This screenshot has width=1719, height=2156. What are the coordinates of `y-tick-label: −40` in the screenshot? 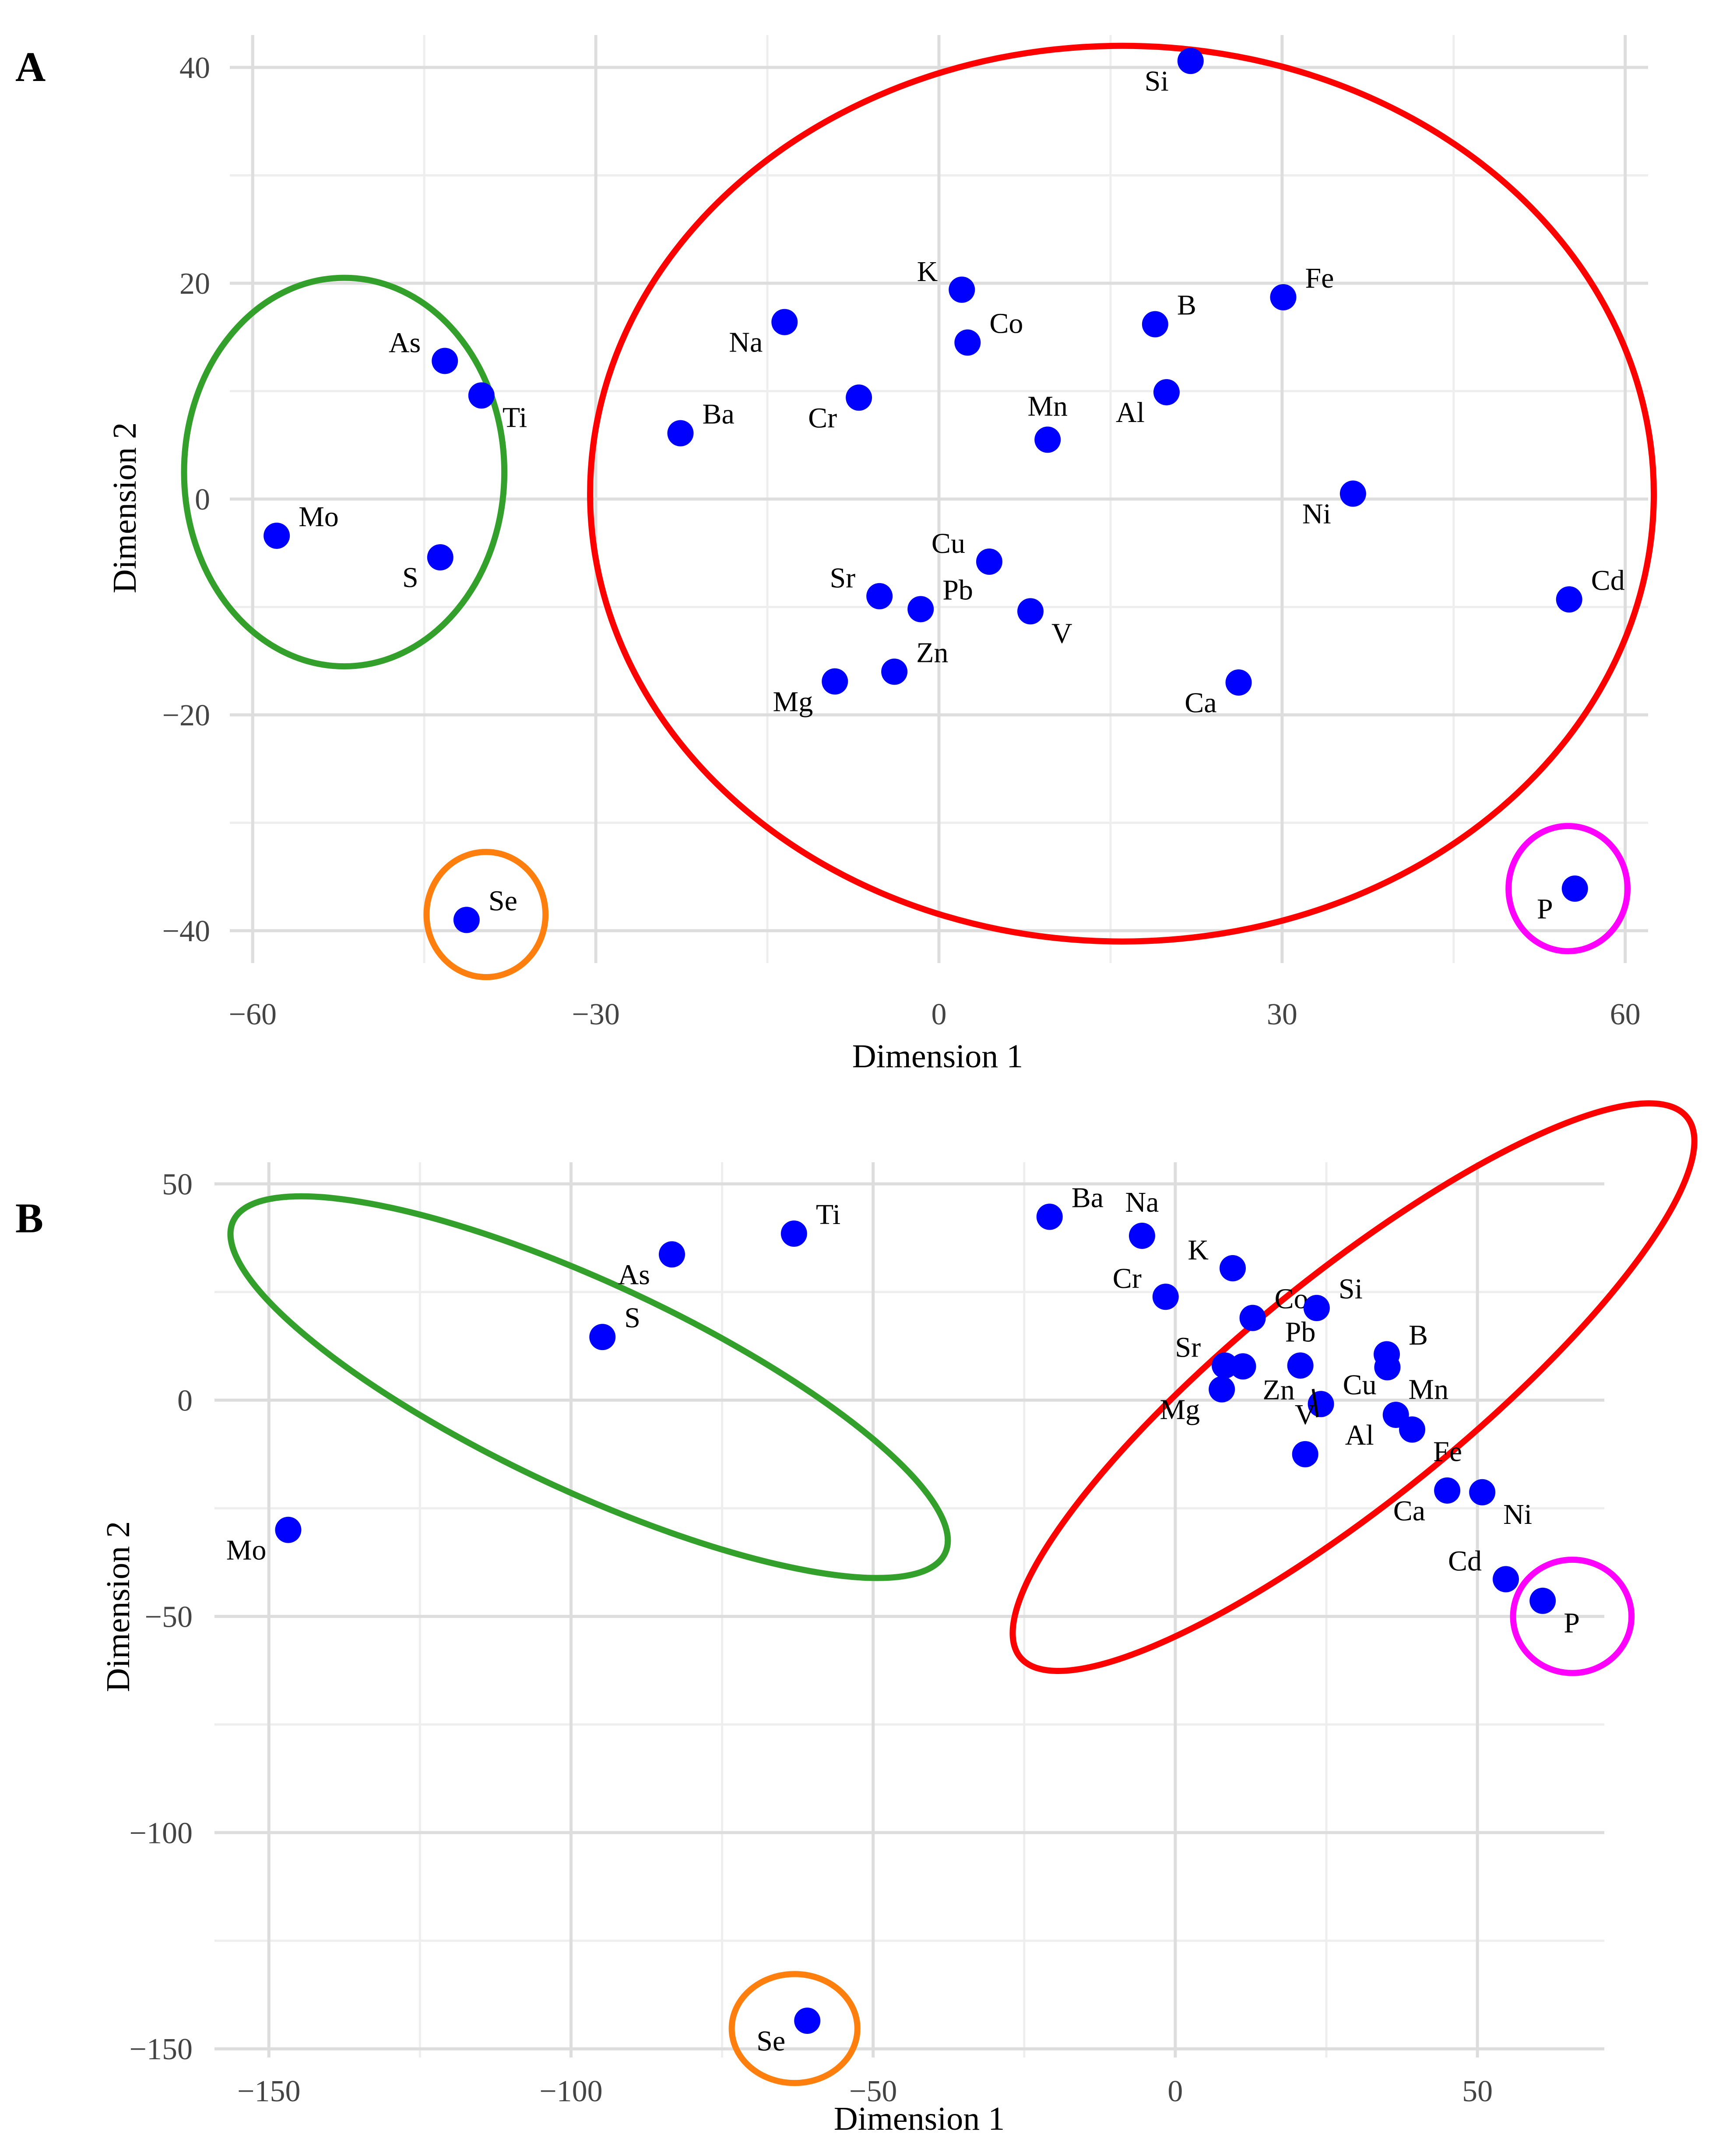 It's located at (186, 931).